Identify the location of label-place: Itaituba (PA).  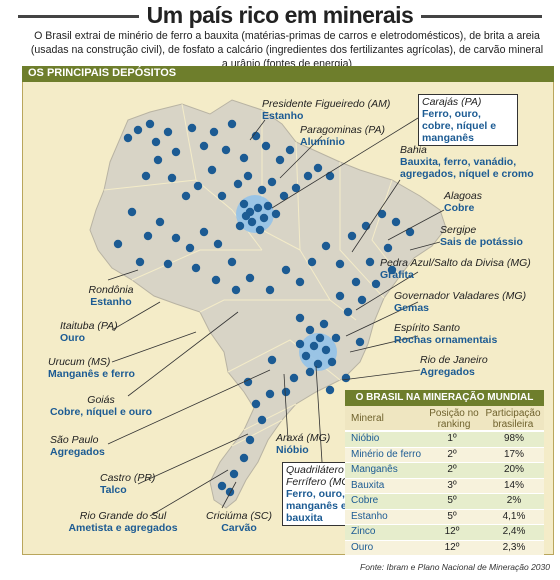
(89, 326).